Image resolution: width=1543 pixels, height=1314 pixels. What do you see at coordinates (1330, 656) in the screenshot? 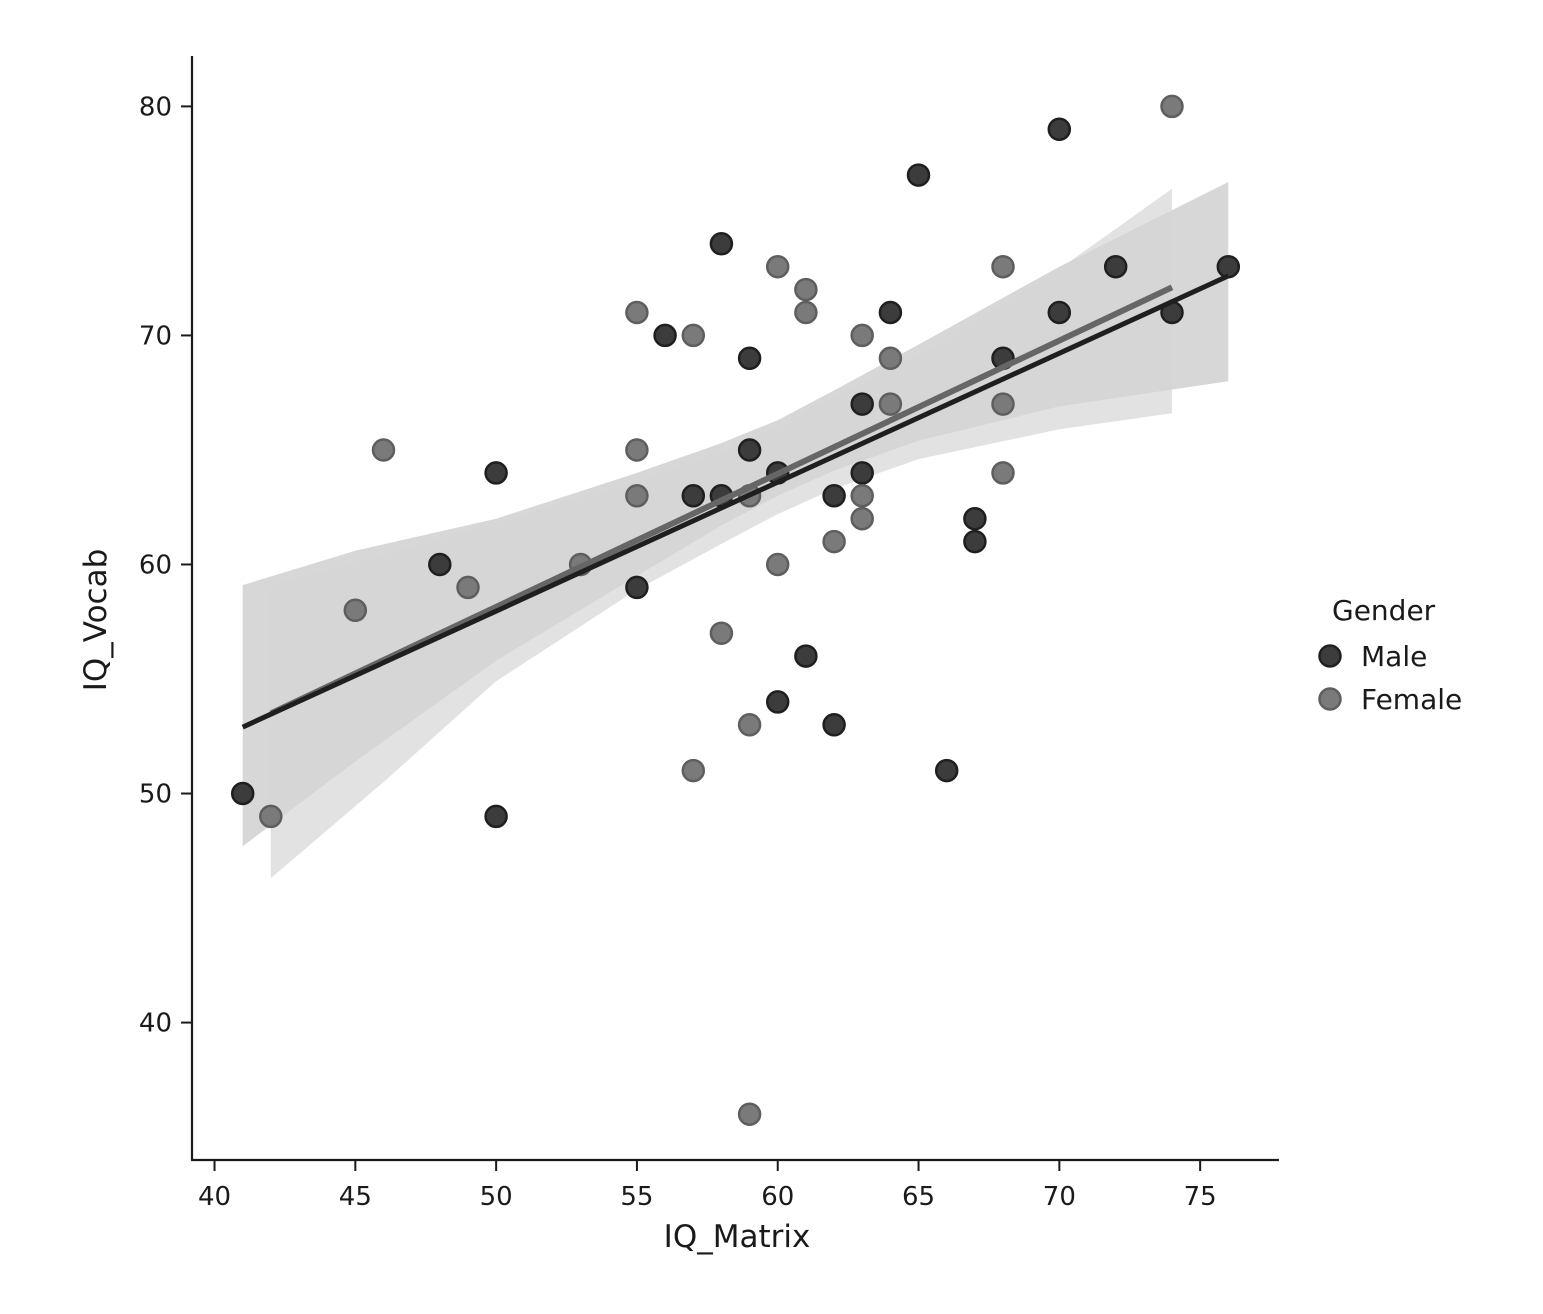
I see `legend-marker-male` at bounding box center [1330, 656].